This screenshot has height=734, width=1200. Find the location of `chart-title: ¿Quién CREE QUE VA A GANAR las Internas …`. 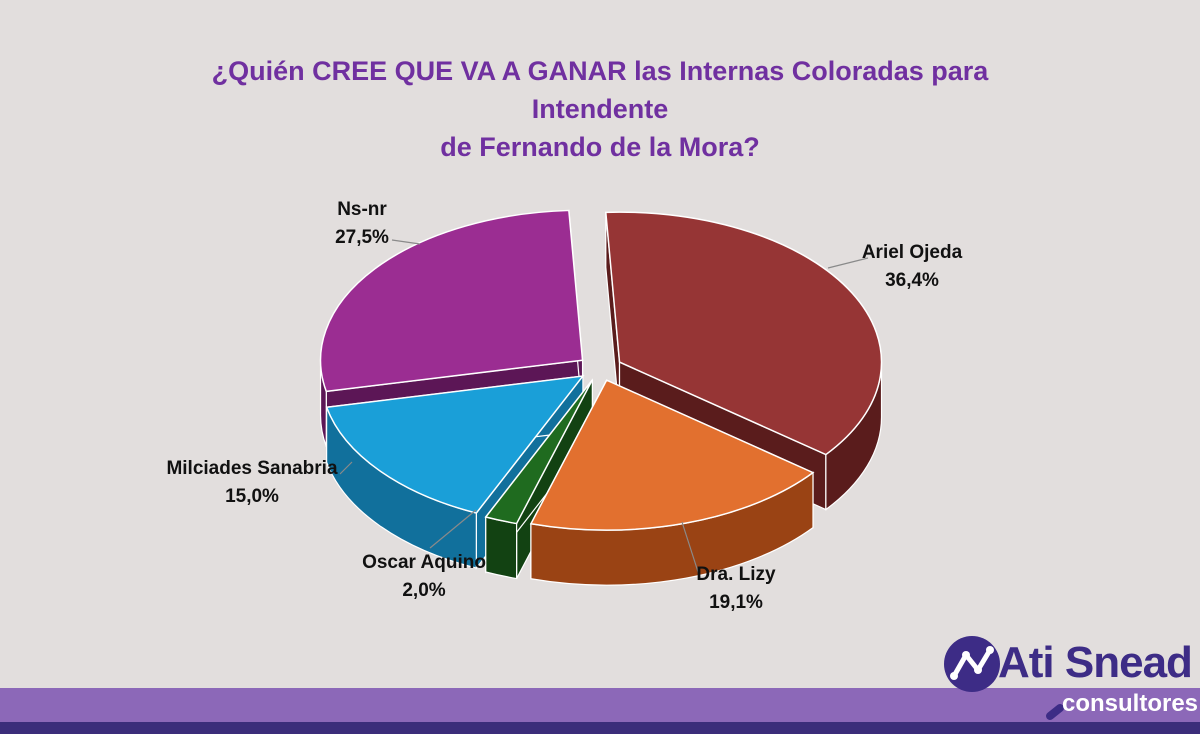

chart-title: ¿Quién CREE QUE VA A GANAR las Internas … is located at coordinates (600, 109).